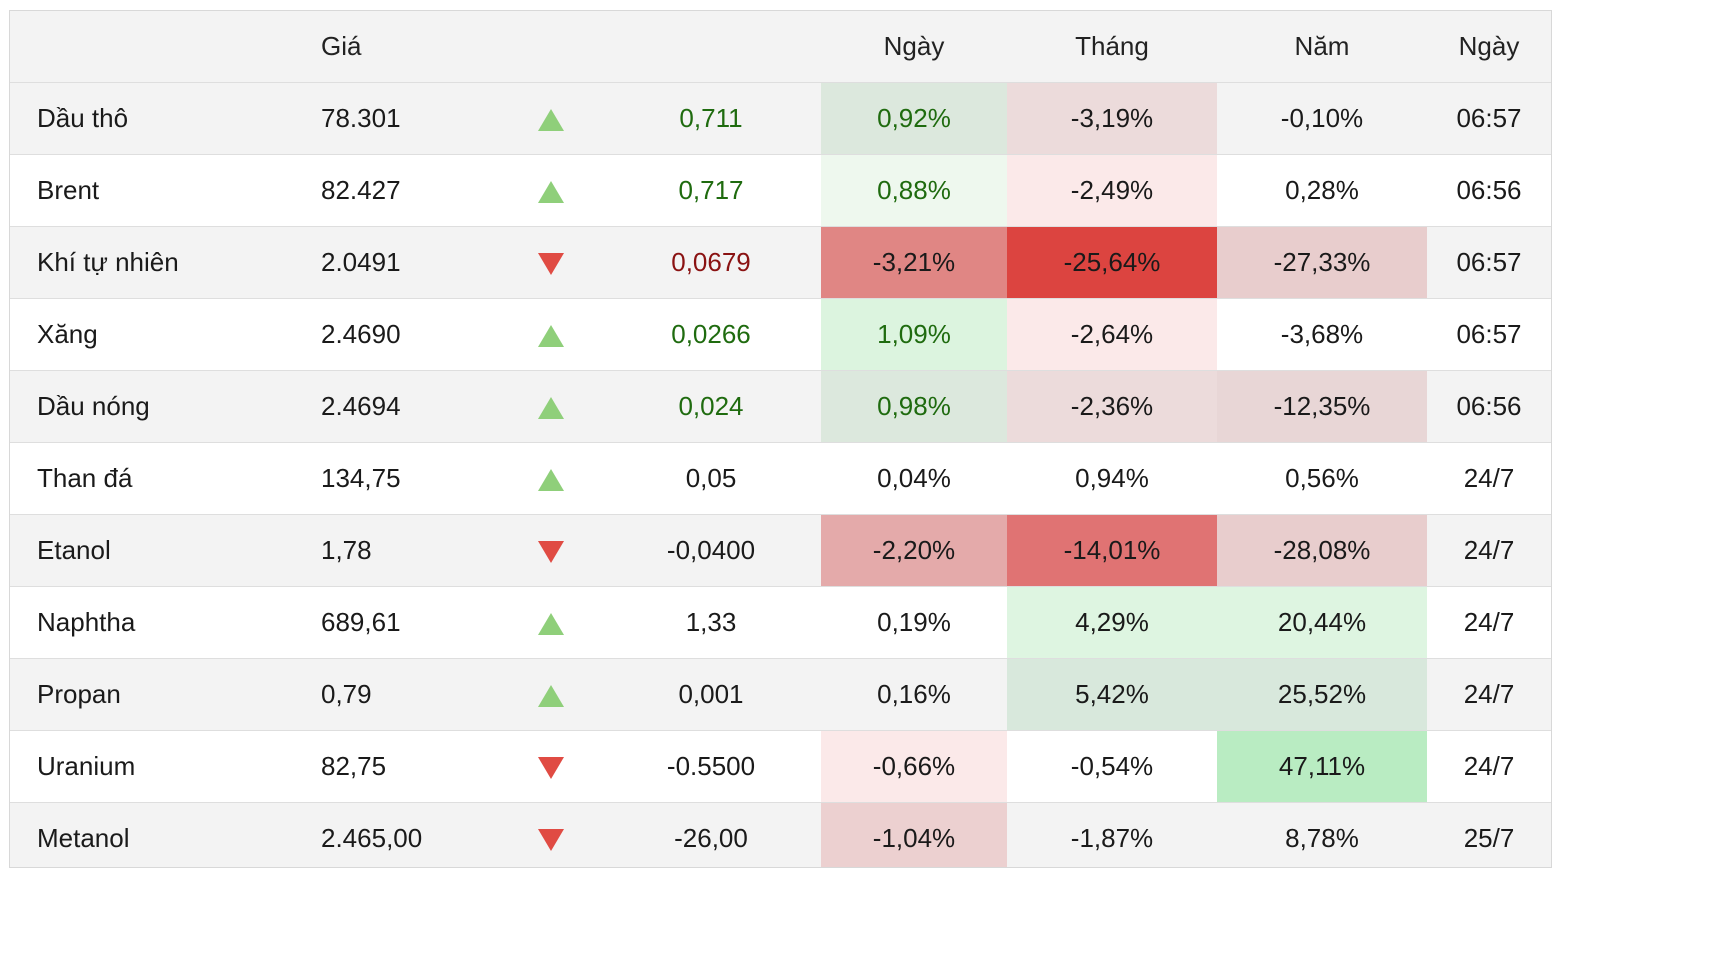 This screenshot has height=970, width=1736. I want to click on change-value: 0,0679, so click(711, 262).